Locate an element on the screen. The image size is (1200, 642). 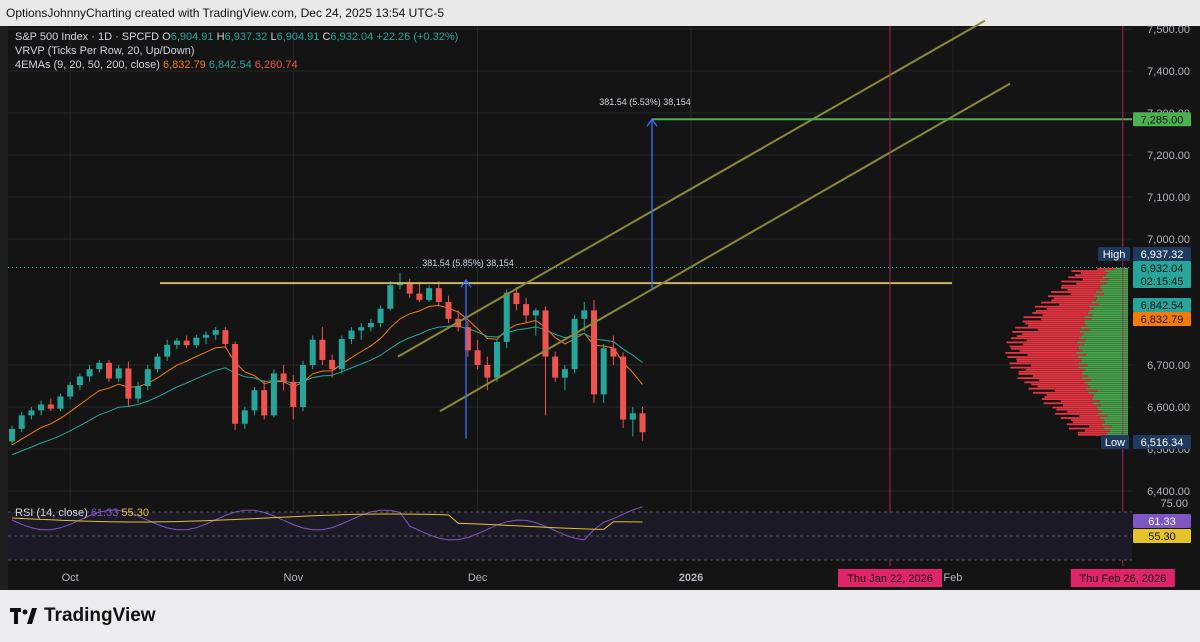
ema9-line is located at coordinates (327, 375).